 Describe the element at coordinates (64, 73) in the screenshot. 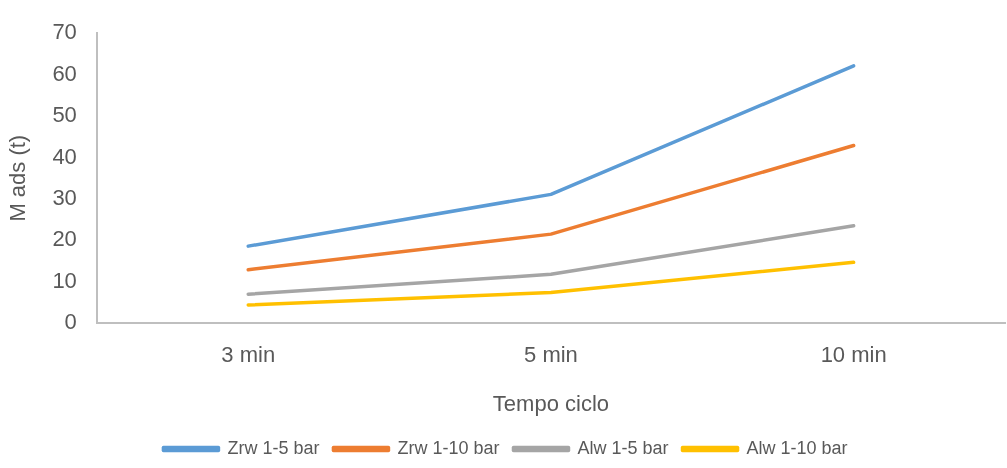

I see `y-tick-label: 60` at that location.